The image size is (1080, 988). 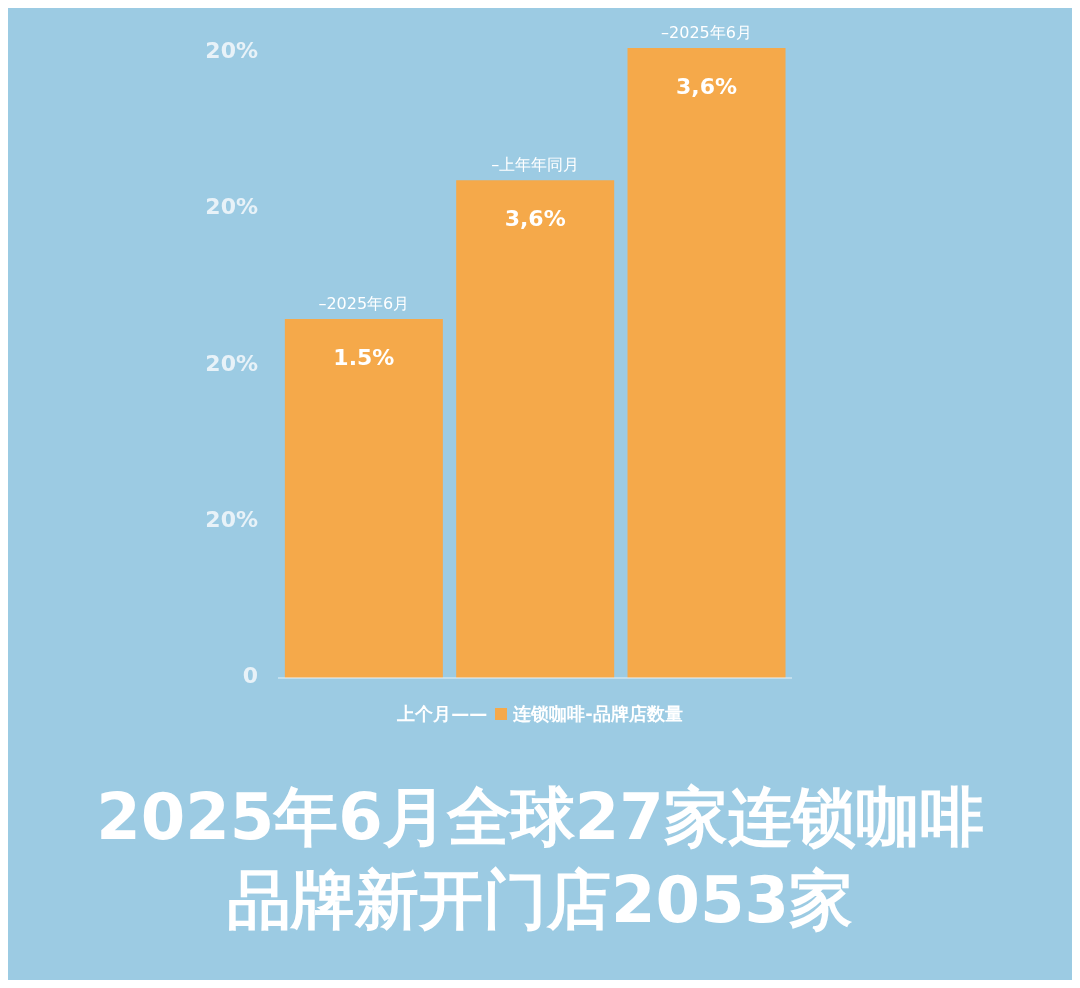 I want to click on text: 0, so click(x=249, y=675).